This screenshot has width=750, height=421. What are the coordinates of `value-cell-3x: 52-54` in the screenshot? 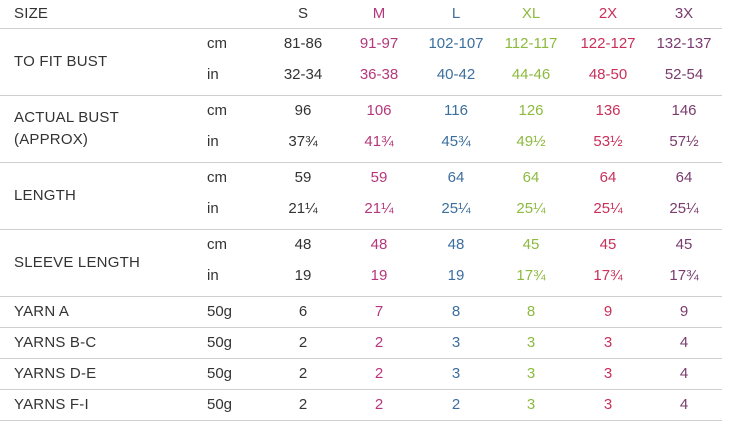 It's located at (684, 74).